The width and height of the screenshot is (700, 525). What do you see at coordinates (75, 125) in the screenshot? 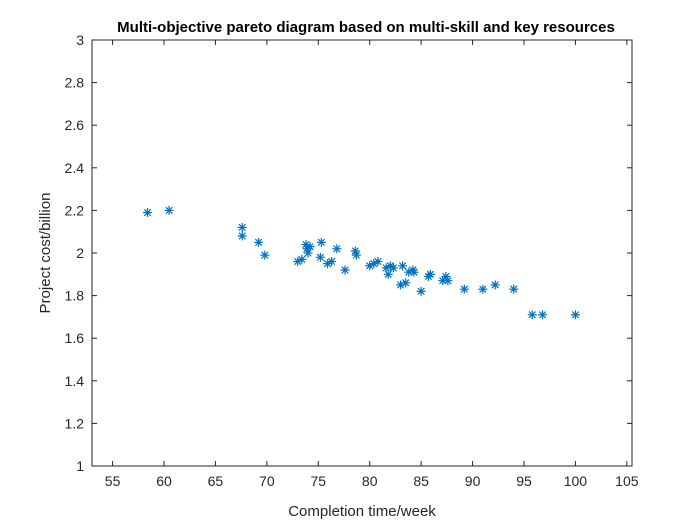
I see `y-tick-label: 2.6` at bounding box center [75, 125].